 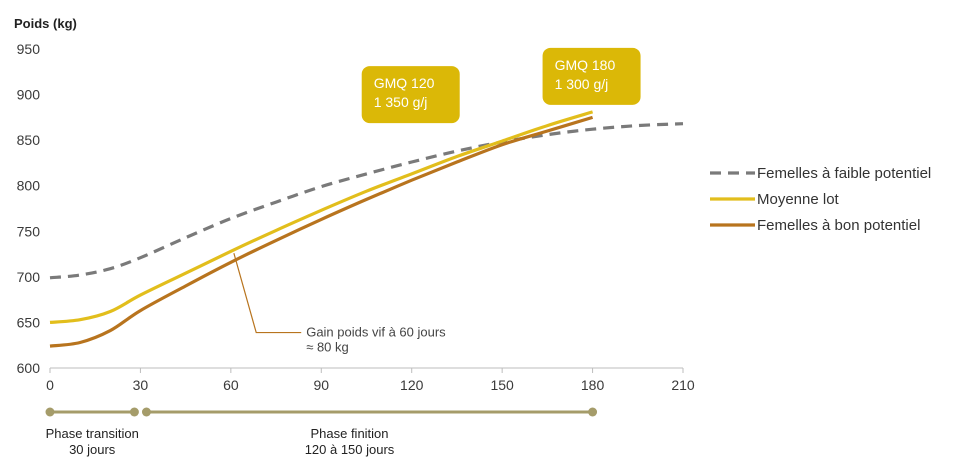 What do you see at coordinates (29, 140) in the screenshot?
I see `y-tick-label: 850` at bounding box center [29, 140].